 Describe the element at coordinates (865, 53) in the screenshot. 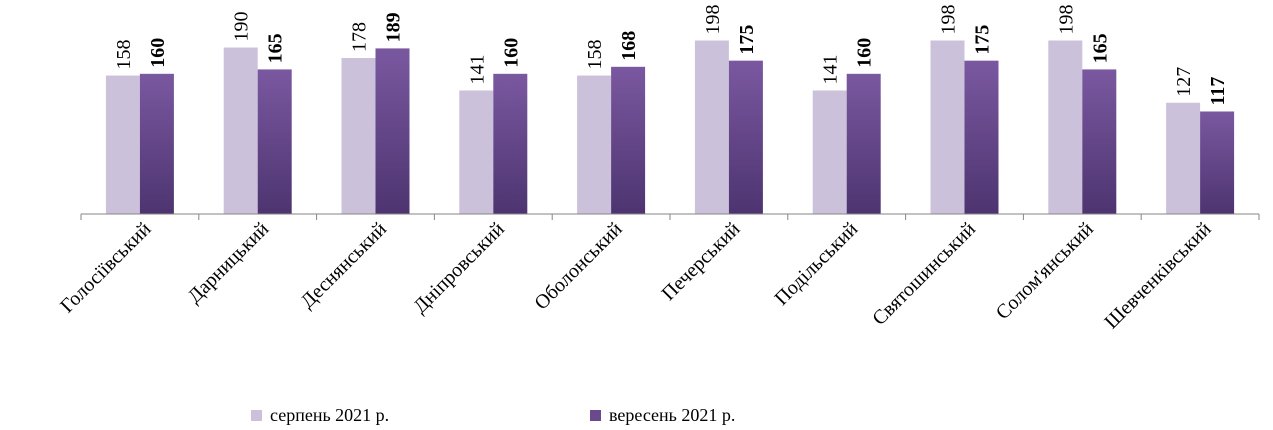

I see `data-label-series1-6: 160` at that location.